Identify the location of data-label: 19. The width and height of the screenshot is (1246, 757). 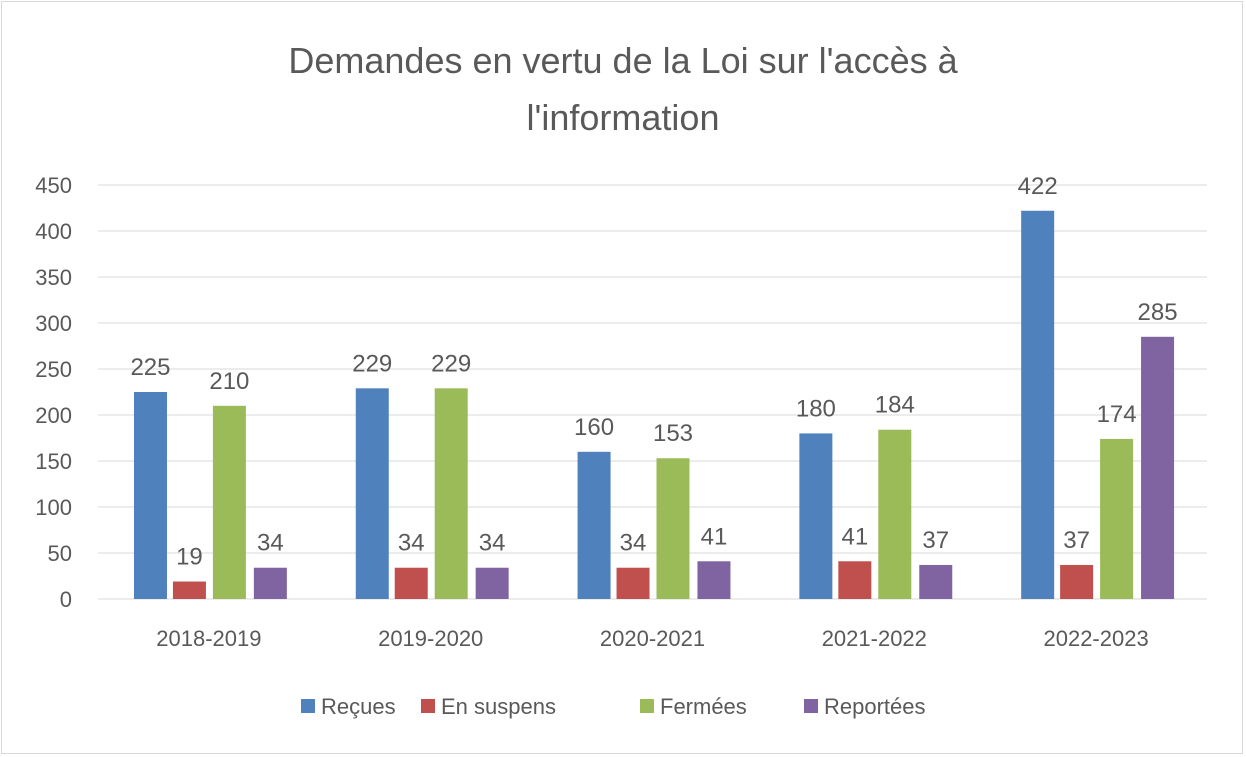
(189, 557).